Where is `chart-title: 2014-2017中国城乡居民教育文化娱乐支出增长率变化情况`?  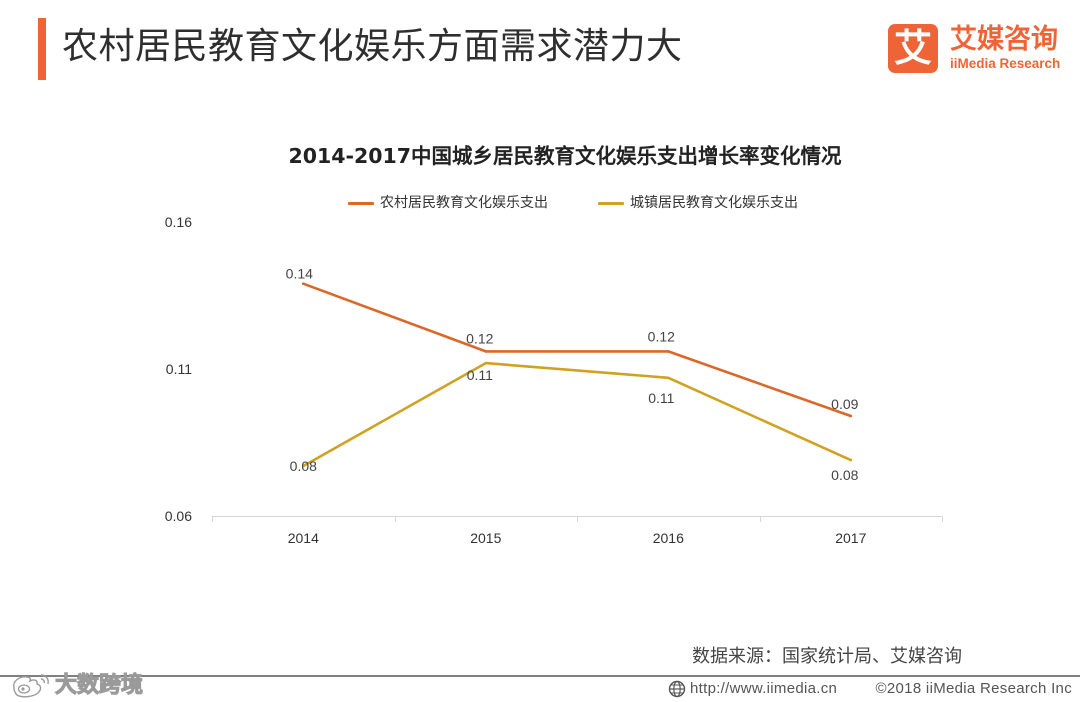 chart-title: 2014-2017中国城乡居民教育文化娱乐支出增长率变化情况 is located at coordinates (565, 156).